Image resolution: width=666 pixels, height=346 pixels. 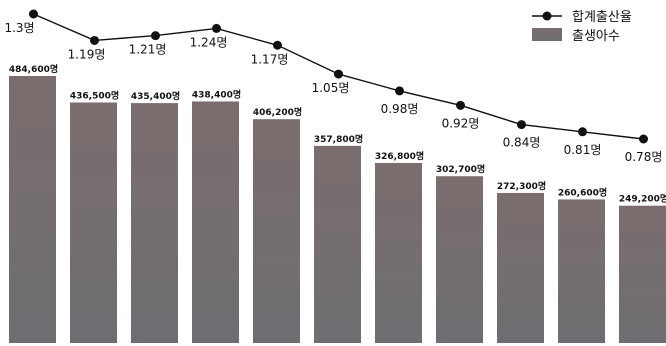 What do you see at coordinates (19, 28) in the screenshot?
I see `rate-label-0: 1.3명` at bounding box center [19, 28].